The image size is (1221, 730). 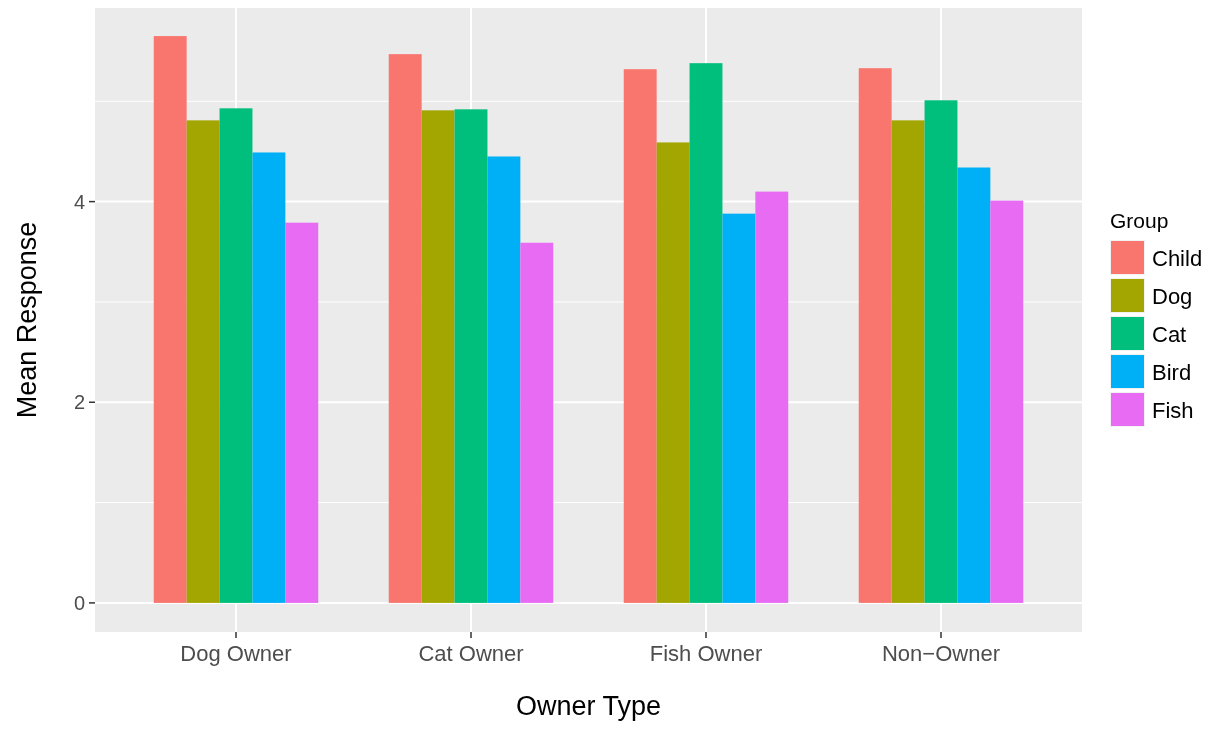 I want to click on y-tick-label: 0, so click(x=79, y=602).